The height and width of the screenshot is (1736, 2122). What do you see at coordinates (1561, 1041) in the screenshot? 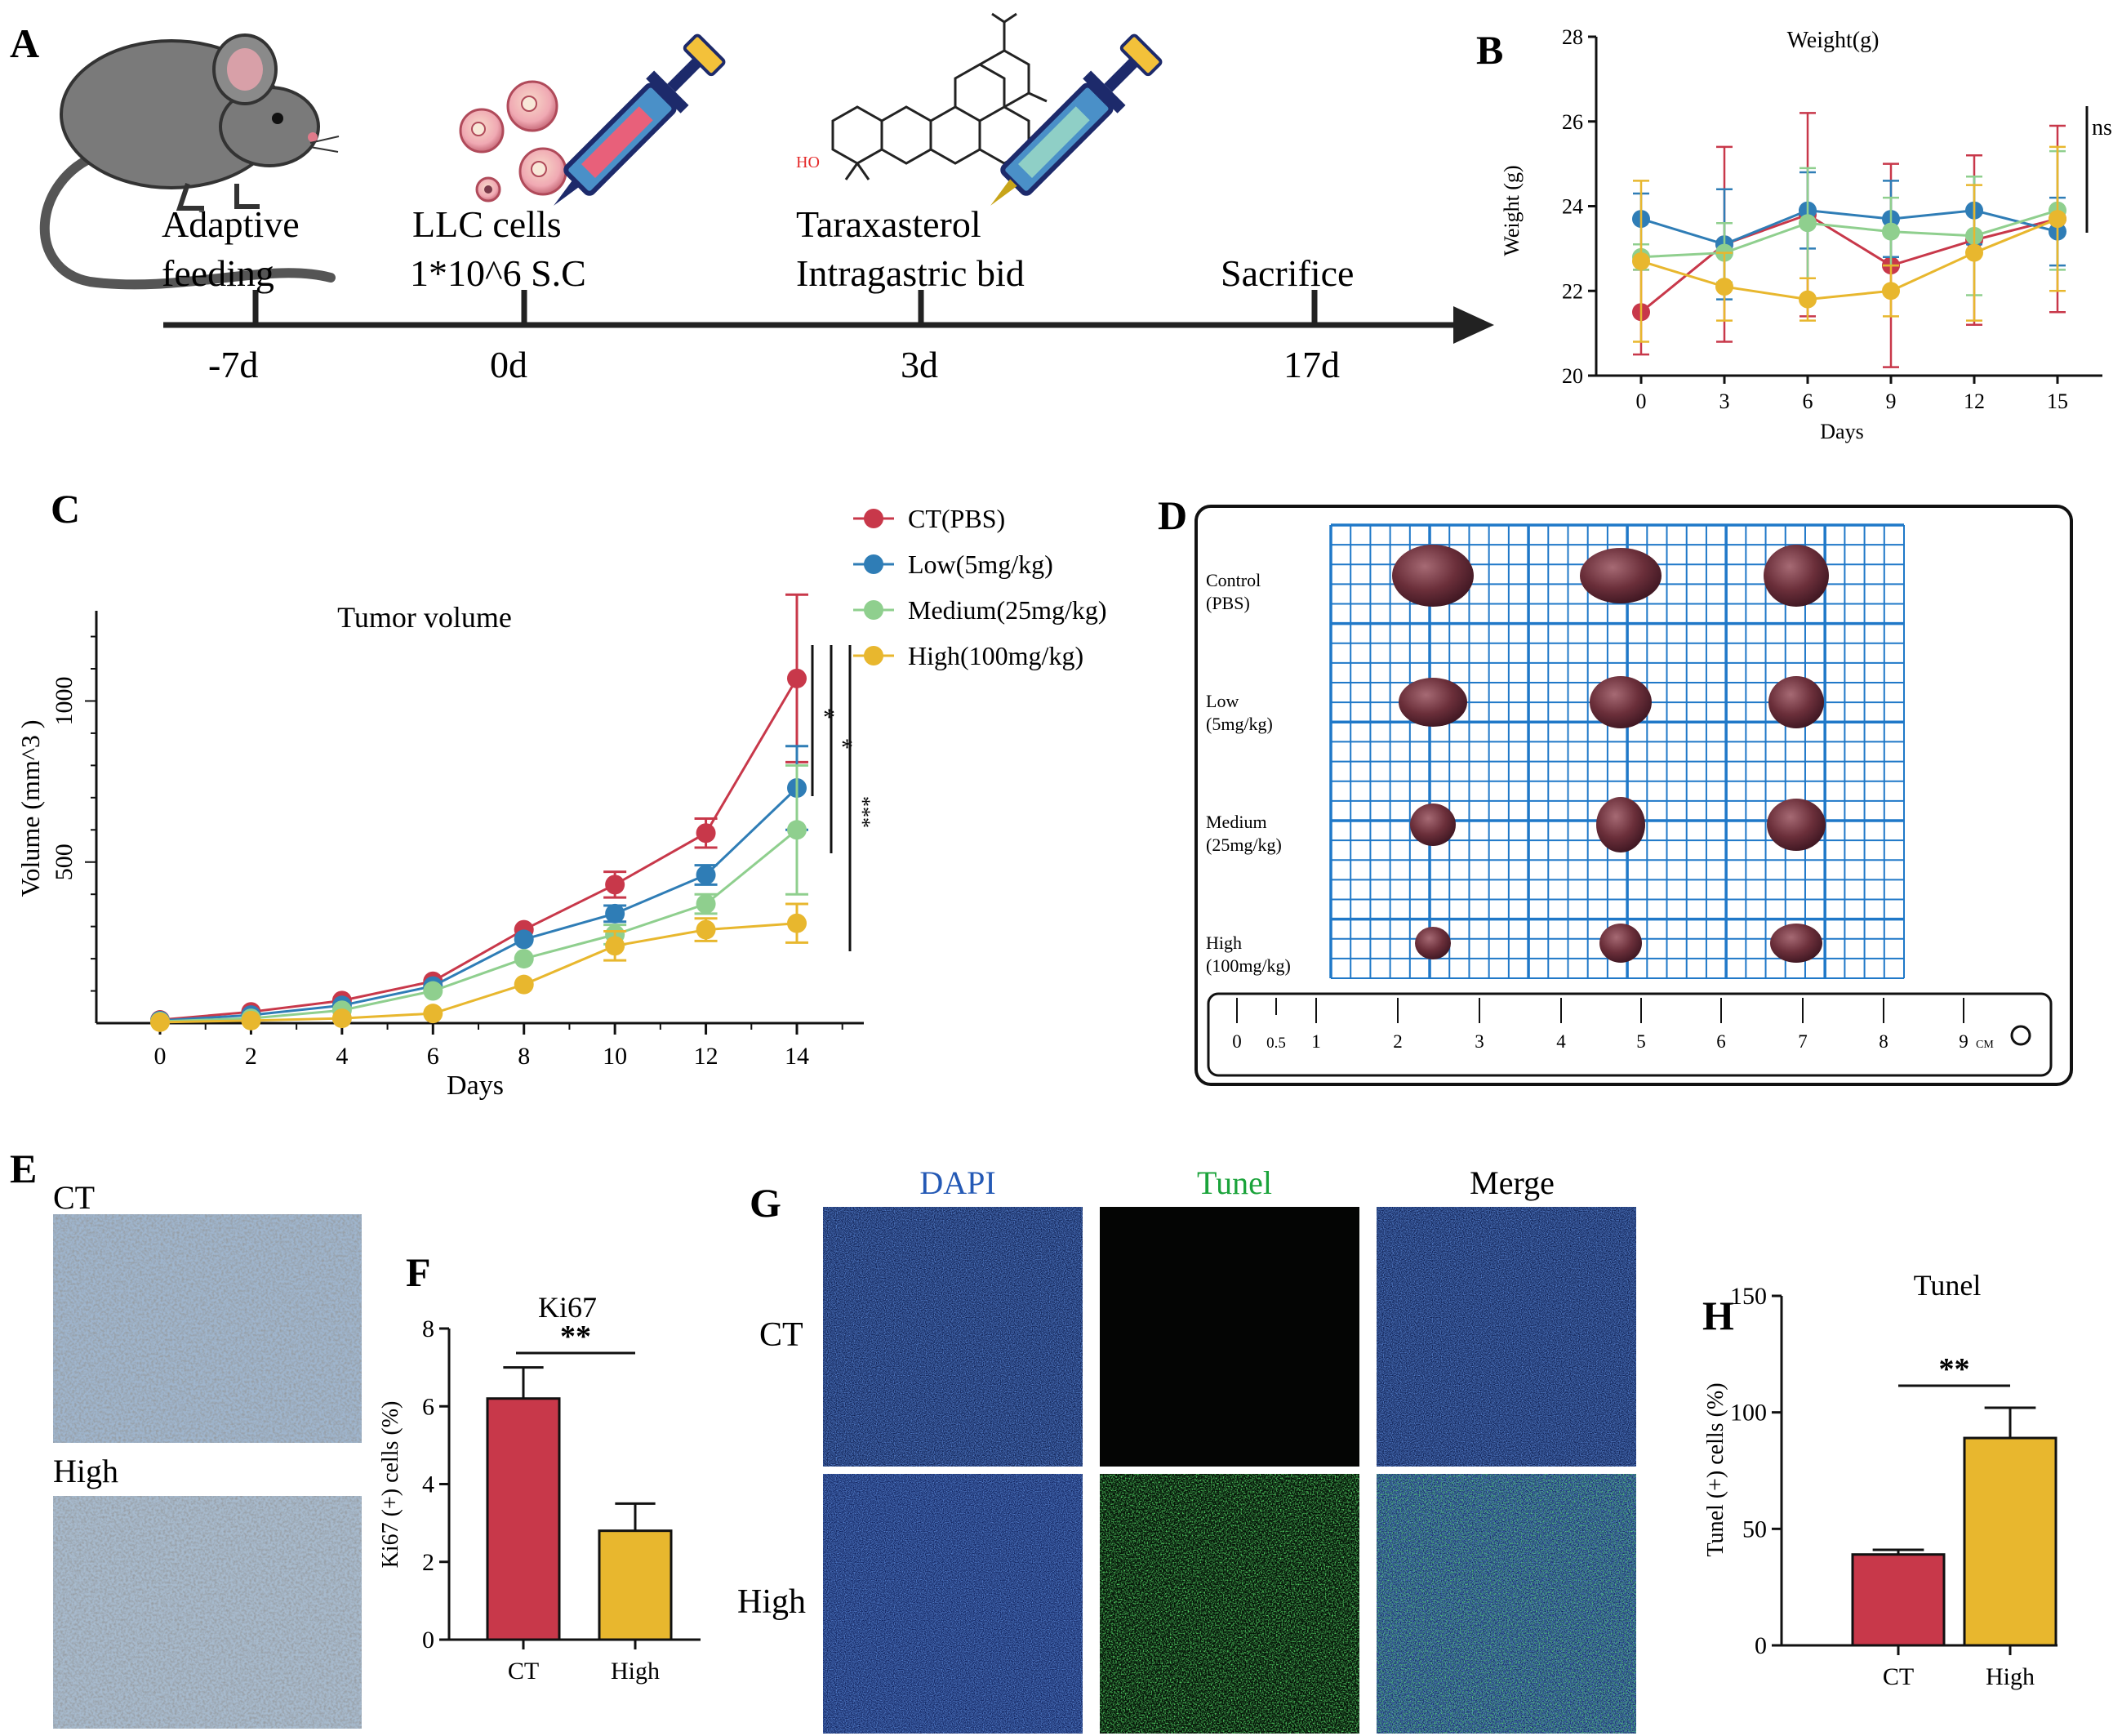
I see `ruler-label: 4` at bounding box center [1561, 1041].